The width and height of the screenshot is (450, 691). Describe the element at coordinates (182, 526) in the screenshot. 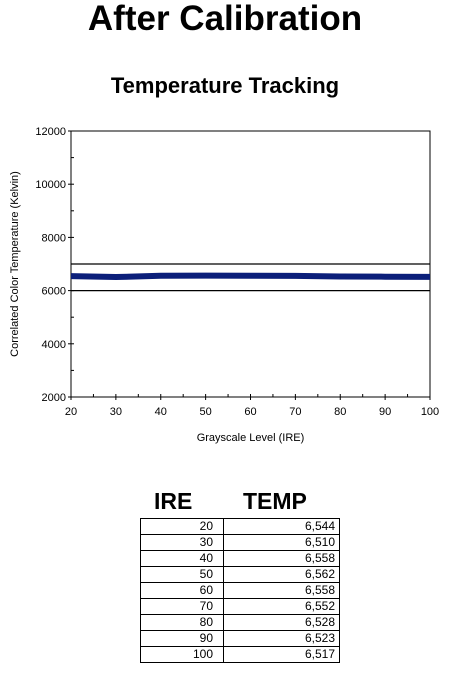

I see `ire-cell: 20` at that location.